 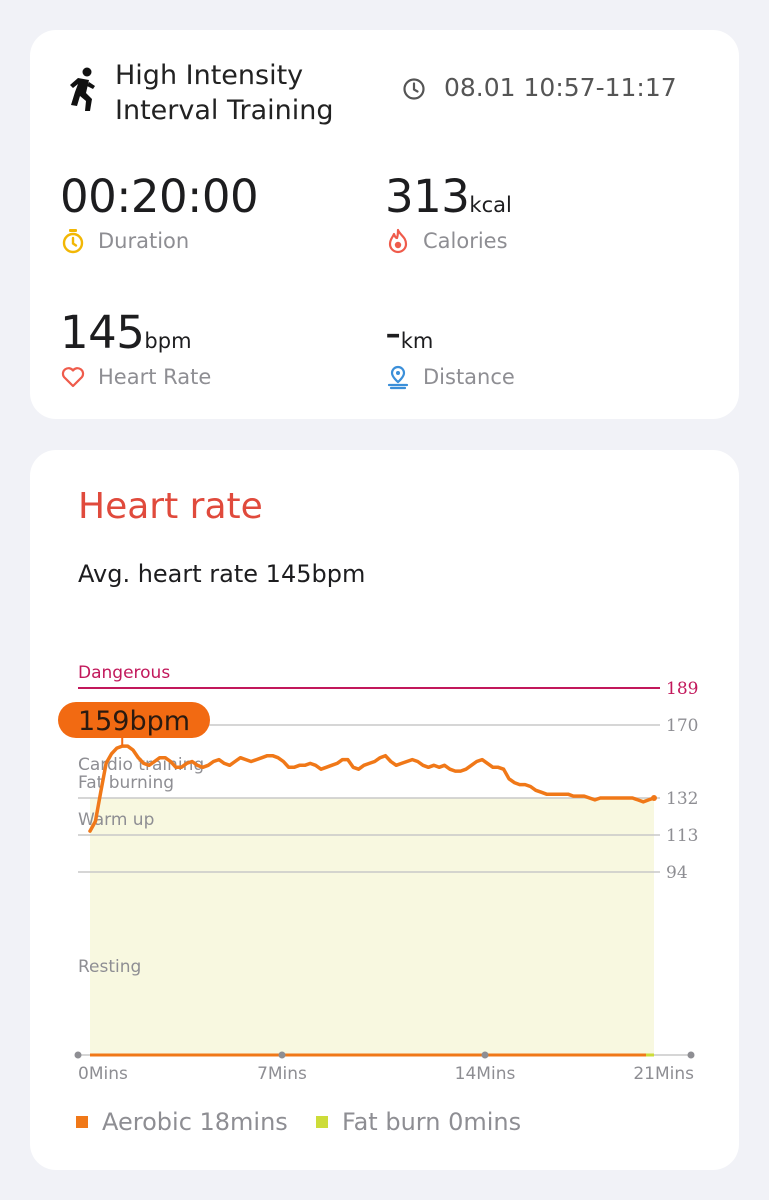 I want to click on y-tick-170: 170, so click(x=682, y=726).